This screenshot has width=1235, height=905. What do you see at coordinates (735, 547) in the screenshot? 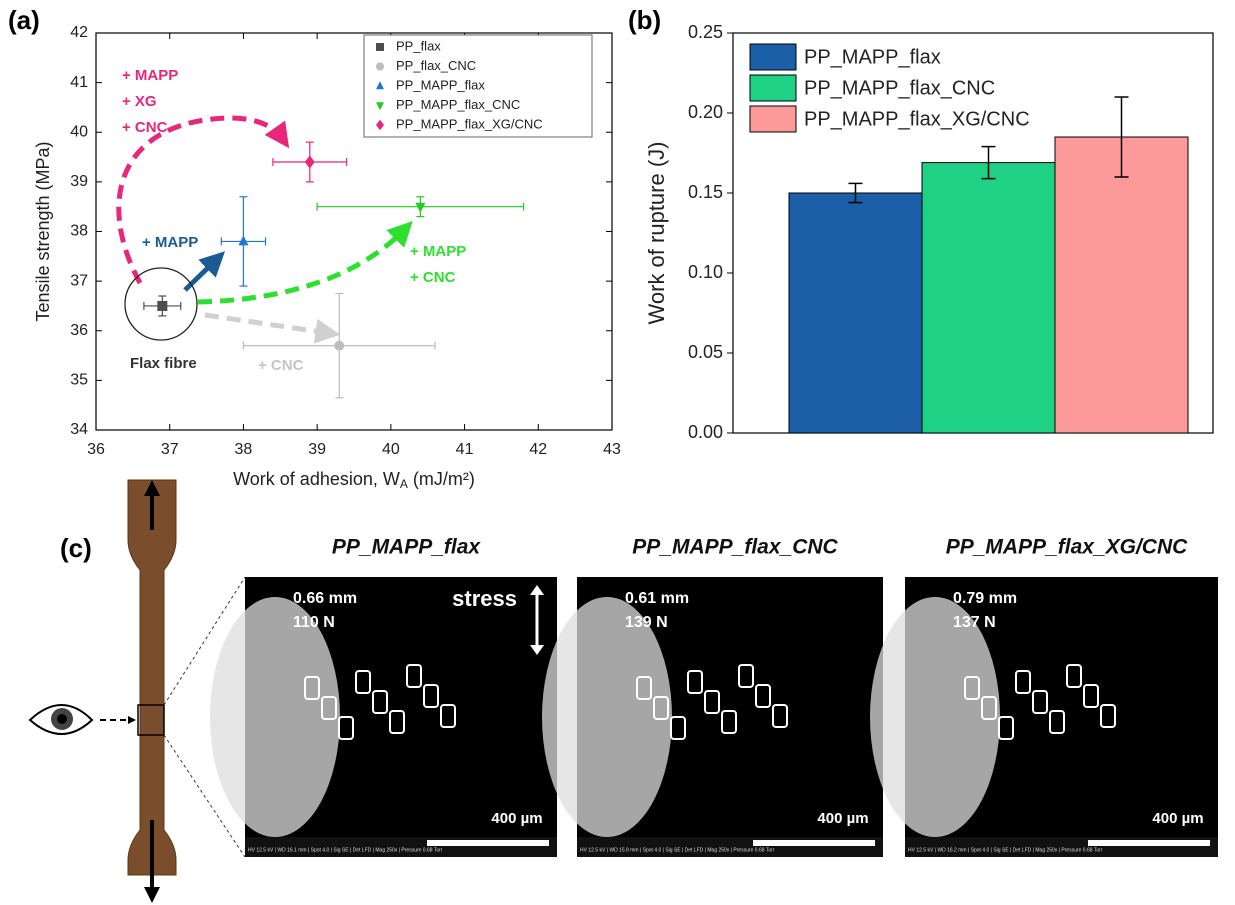
I see `micrograph-title: PP_MAPP_flax_CNC` at bounding box center [735, 547].